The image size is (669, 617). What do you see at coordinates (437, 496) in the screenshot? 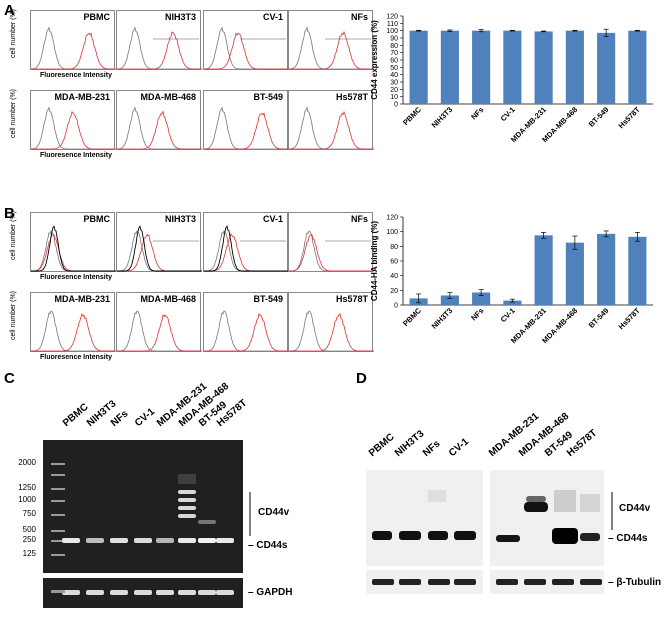
I see `faint-band` at bounding box center [437, 496].